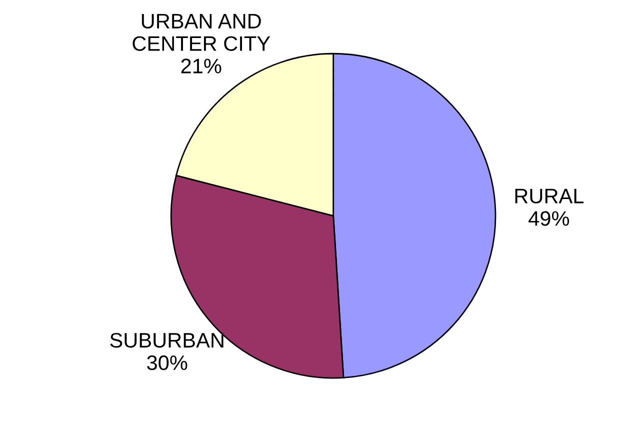 This screenshot has width=641, height=436. I want to click on slice-label: SUBURBAN, so click(167, 340).